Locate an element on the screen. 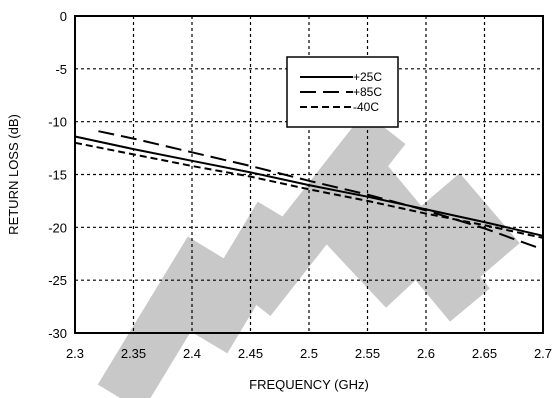  x-axis-title: FREQUENCY (GHz) is located at coordinates (309, 384).